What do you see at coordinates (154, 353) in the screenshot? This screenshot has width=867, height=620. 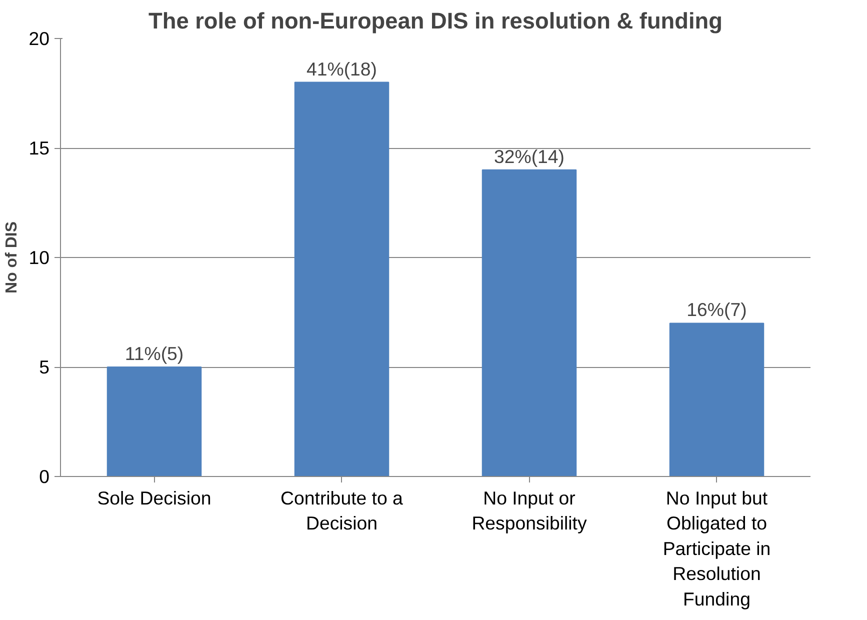 I see `data-label: 11%(5)` at bounding box center [154, 353].